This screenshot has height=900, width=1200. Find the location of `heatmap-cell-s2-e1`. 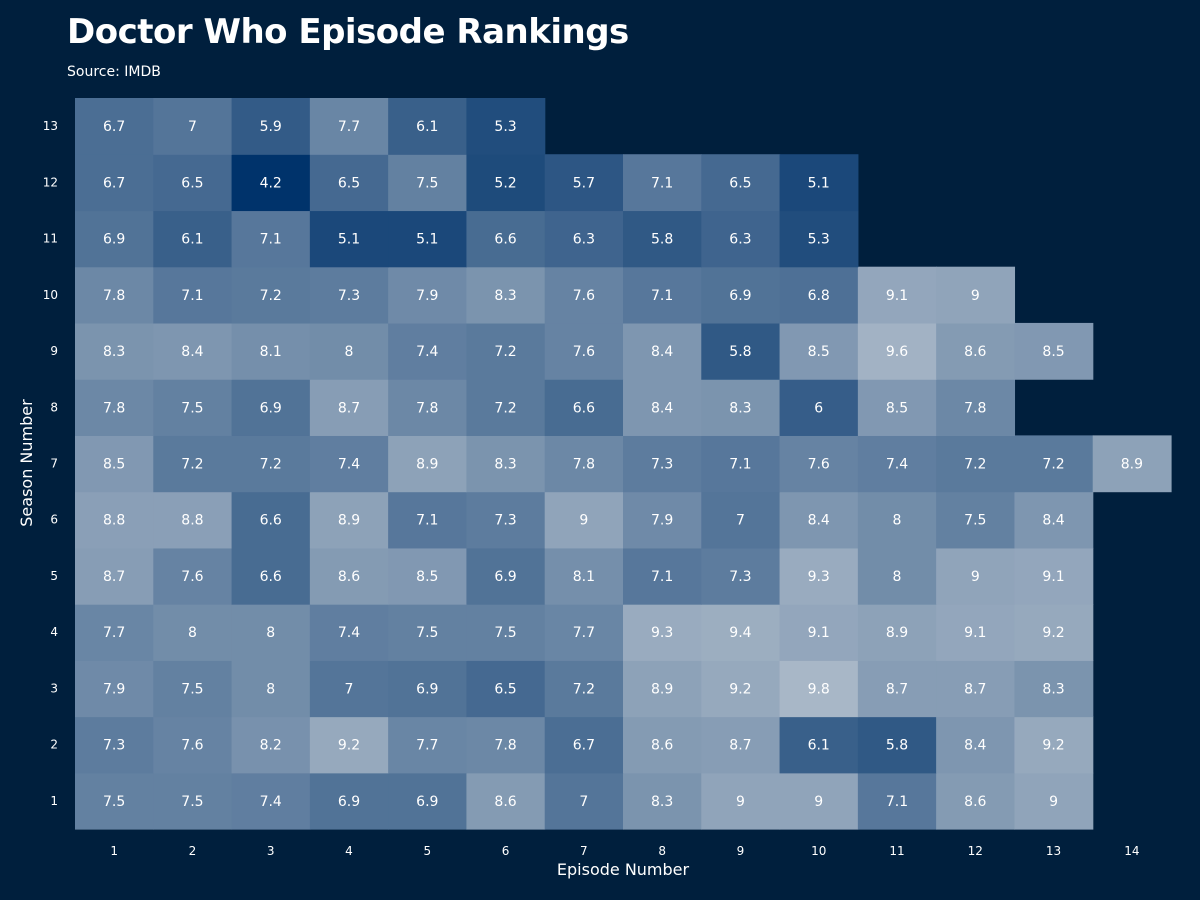

heatmap-cell-s2-e1 is located at coordinates (114, 745).